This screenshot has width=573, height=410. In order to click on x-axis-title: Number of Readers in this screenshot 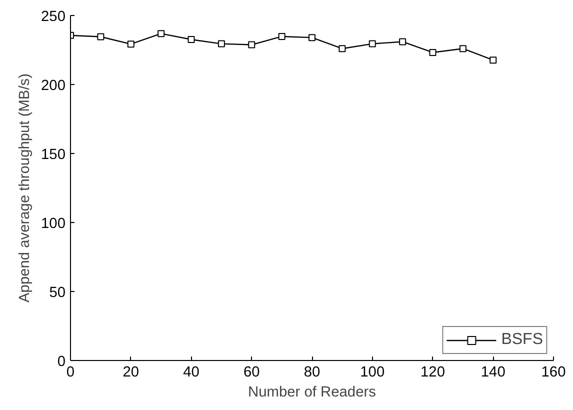, I will do `click(312, 392)`.